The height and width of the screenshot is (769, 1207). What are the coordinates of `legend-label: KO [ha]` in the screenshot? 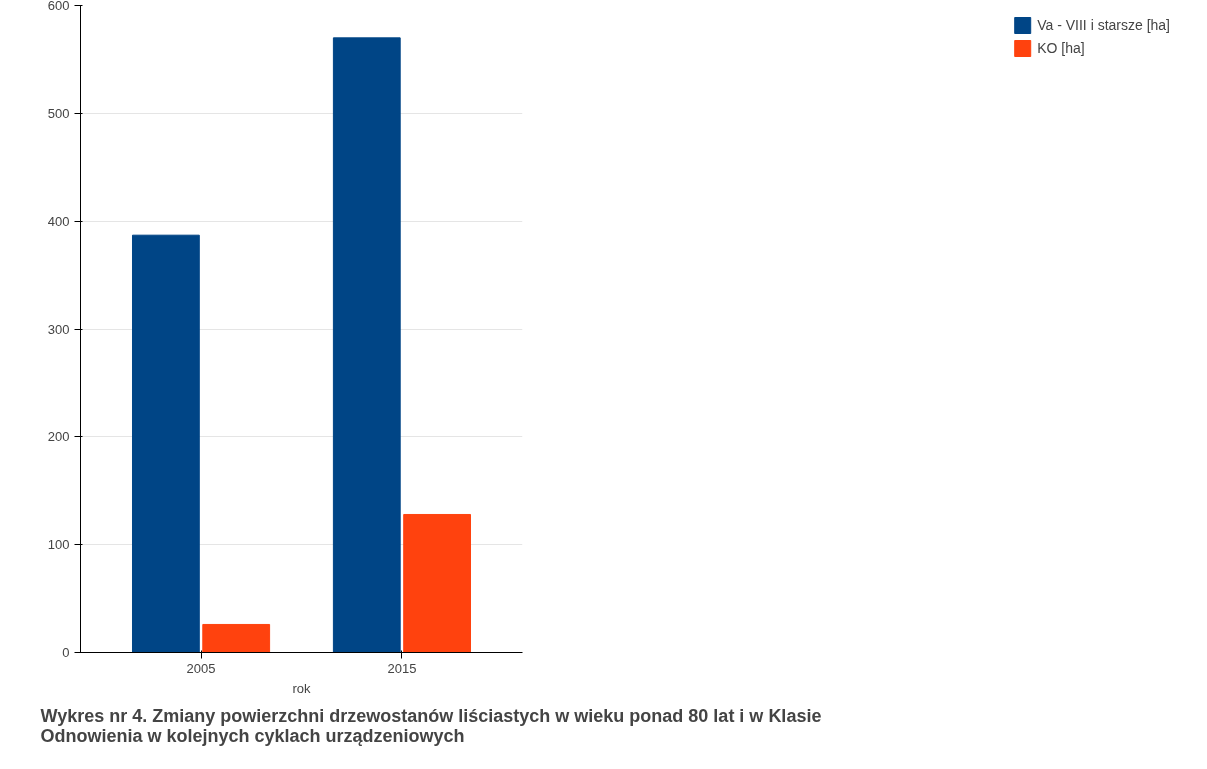 It's located at (1061, 48).